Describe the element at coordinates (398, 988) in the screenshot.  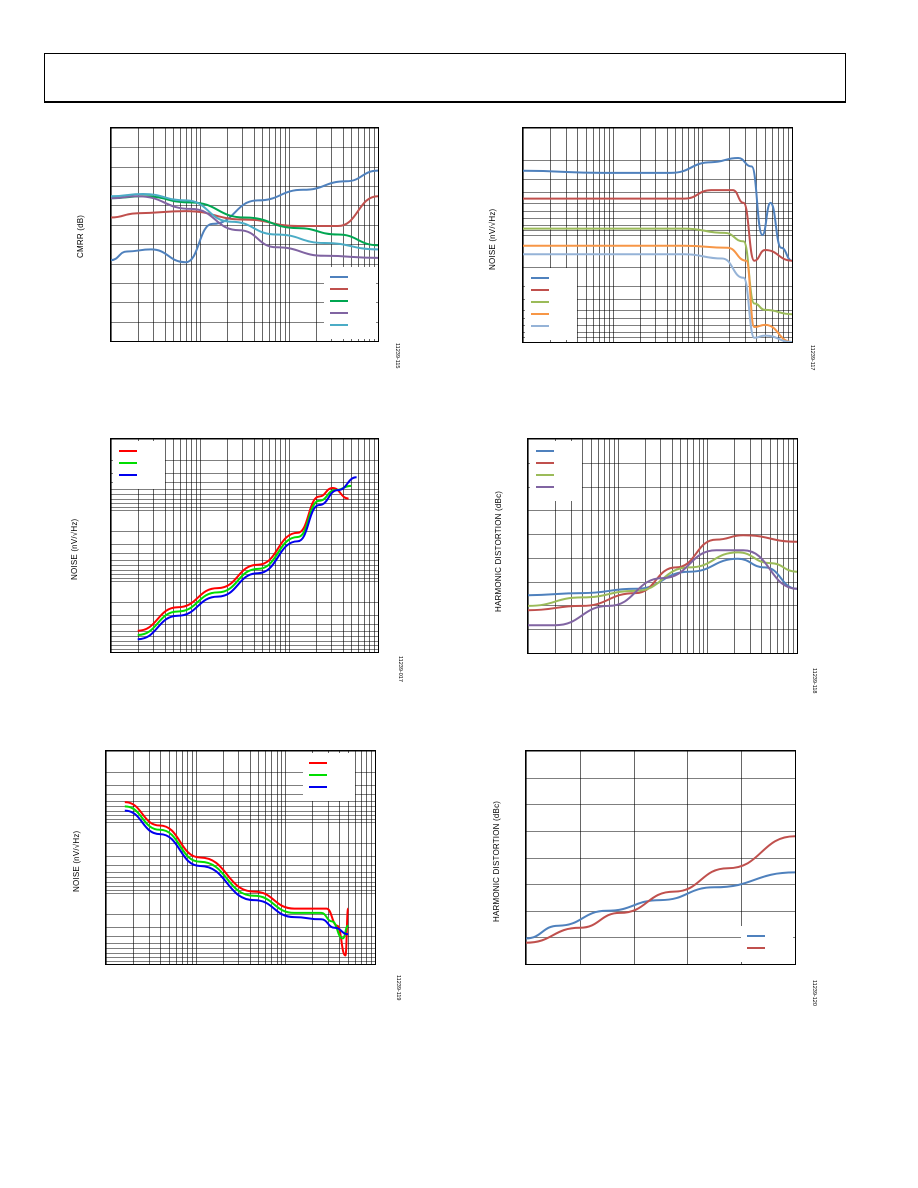
I see `figure-id: 11239-119` at that location.